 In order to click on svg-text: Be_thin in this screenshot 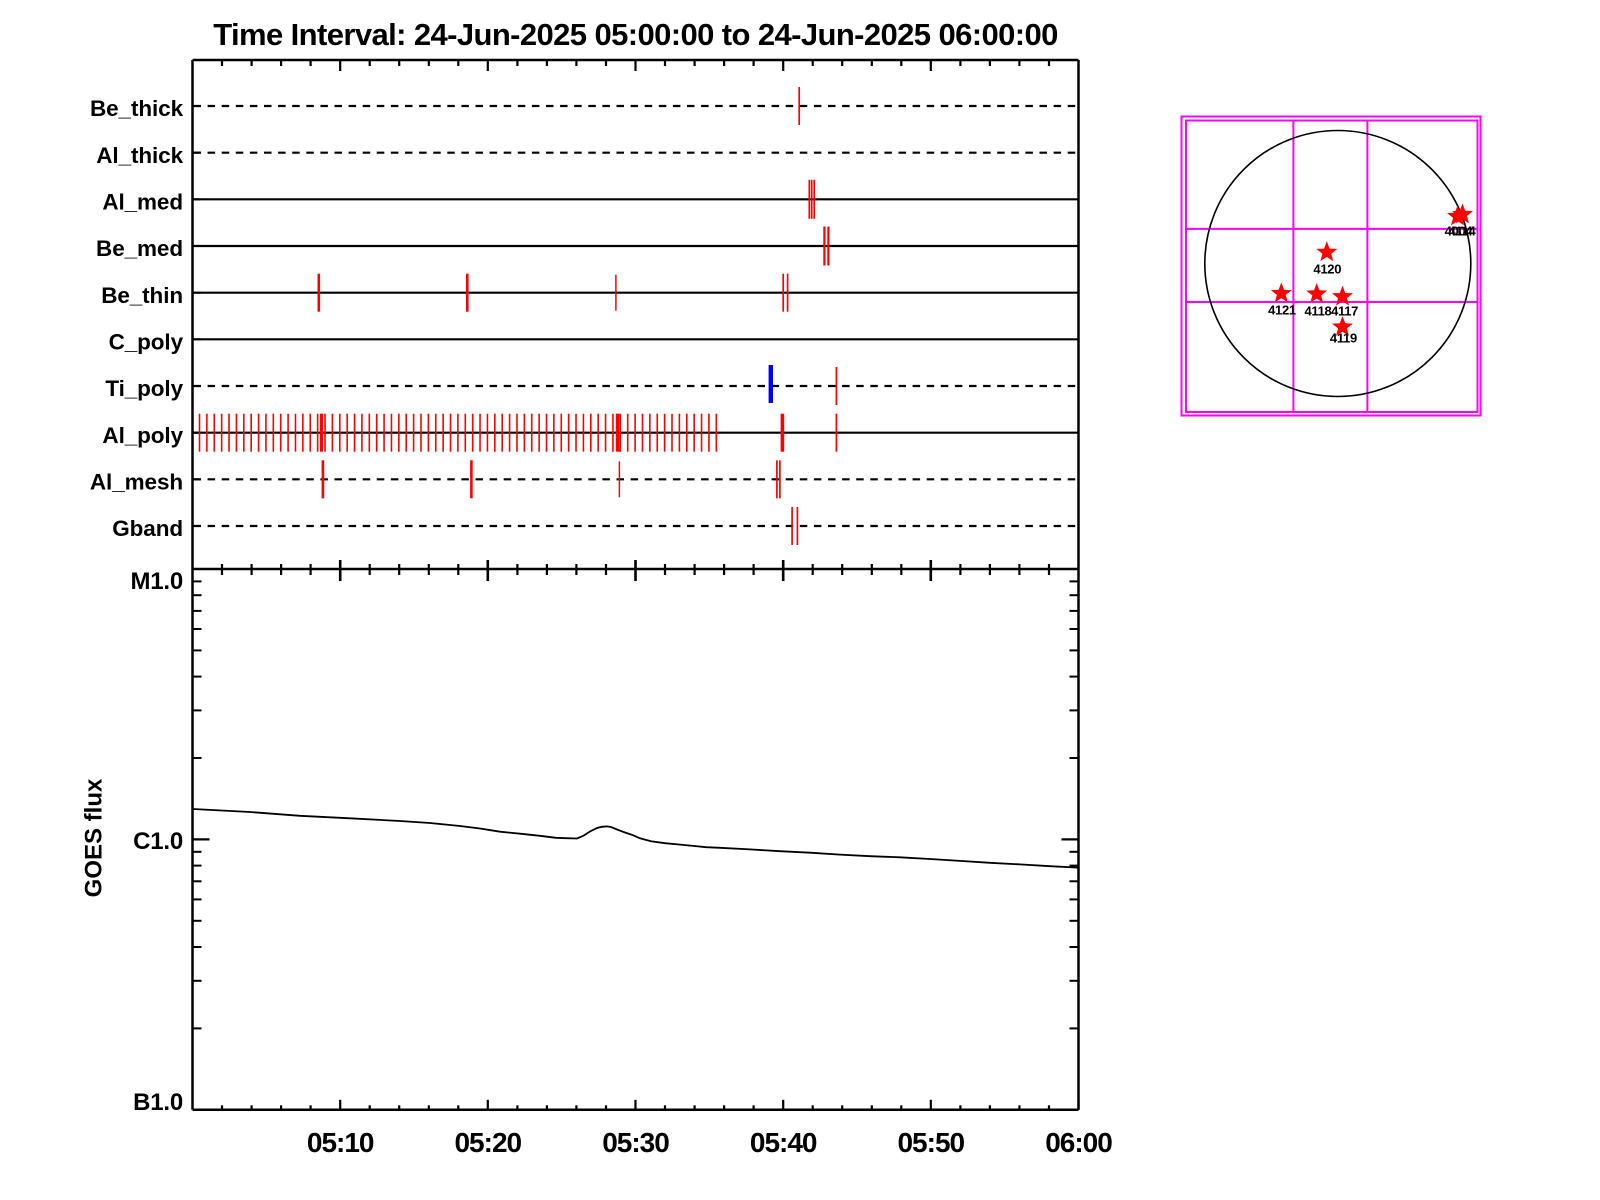, I will do `click(142, 295)`.